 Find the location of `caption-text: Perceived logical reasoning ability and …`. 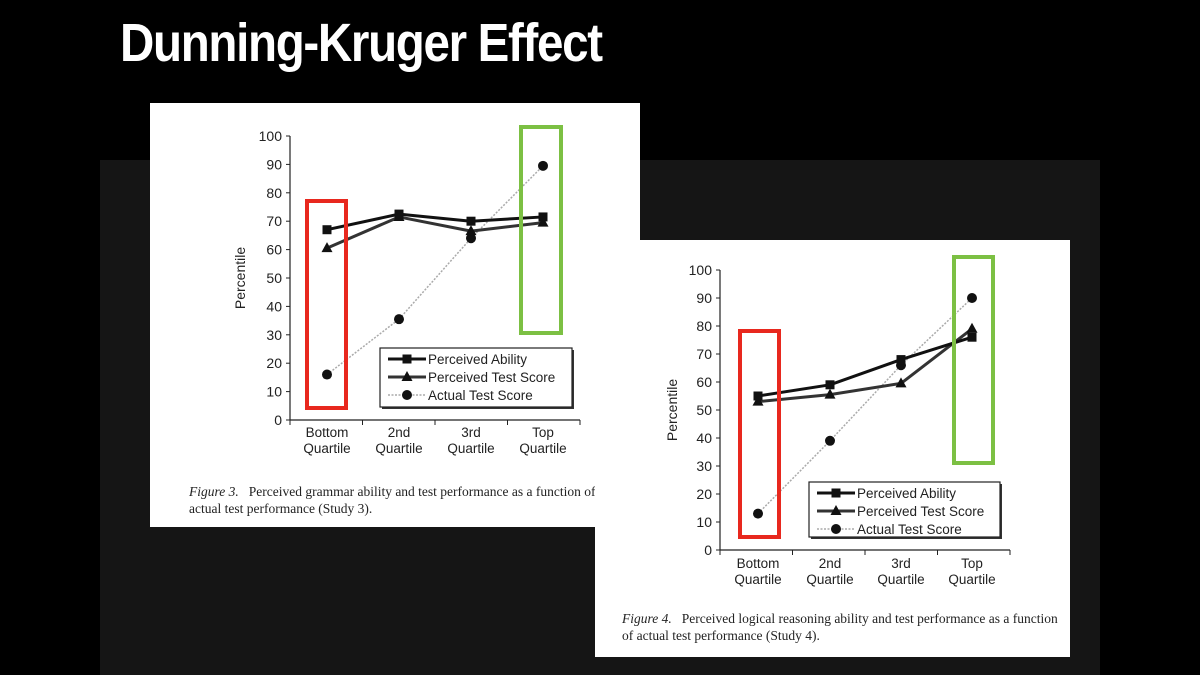

caption-text: Perceived logical reasoning ability and … is located at coordinates (840, 627).